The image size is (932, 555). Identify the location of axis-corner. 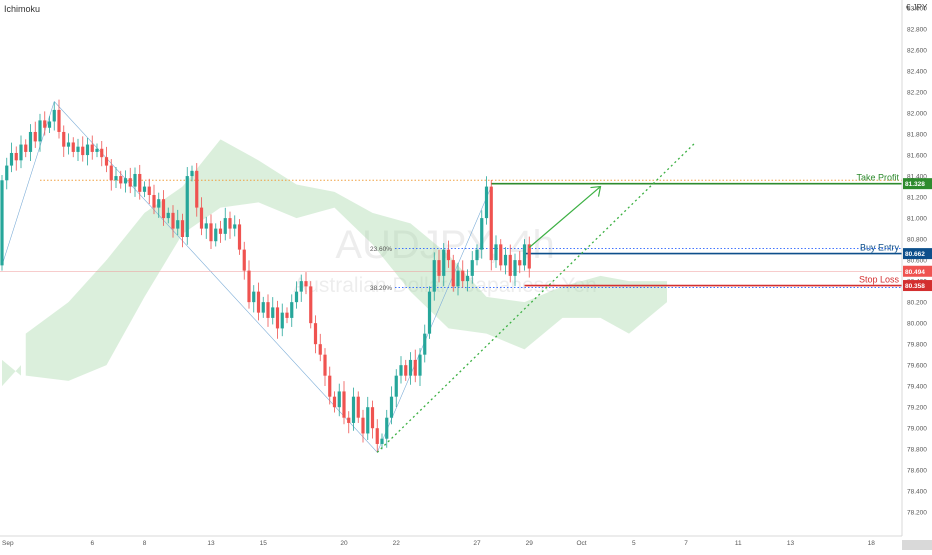
(917, 545).